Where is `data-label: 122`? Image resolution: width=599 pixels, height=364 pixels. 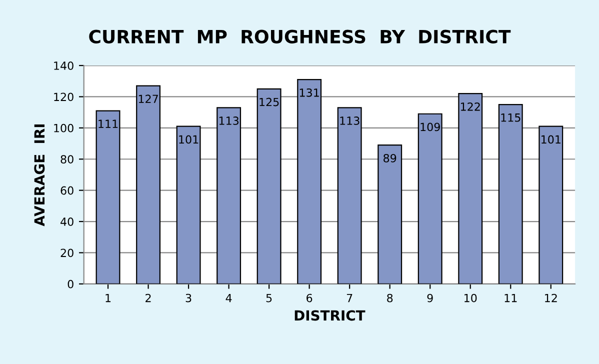 data-label: 122 is located at coordinates (470, 106).